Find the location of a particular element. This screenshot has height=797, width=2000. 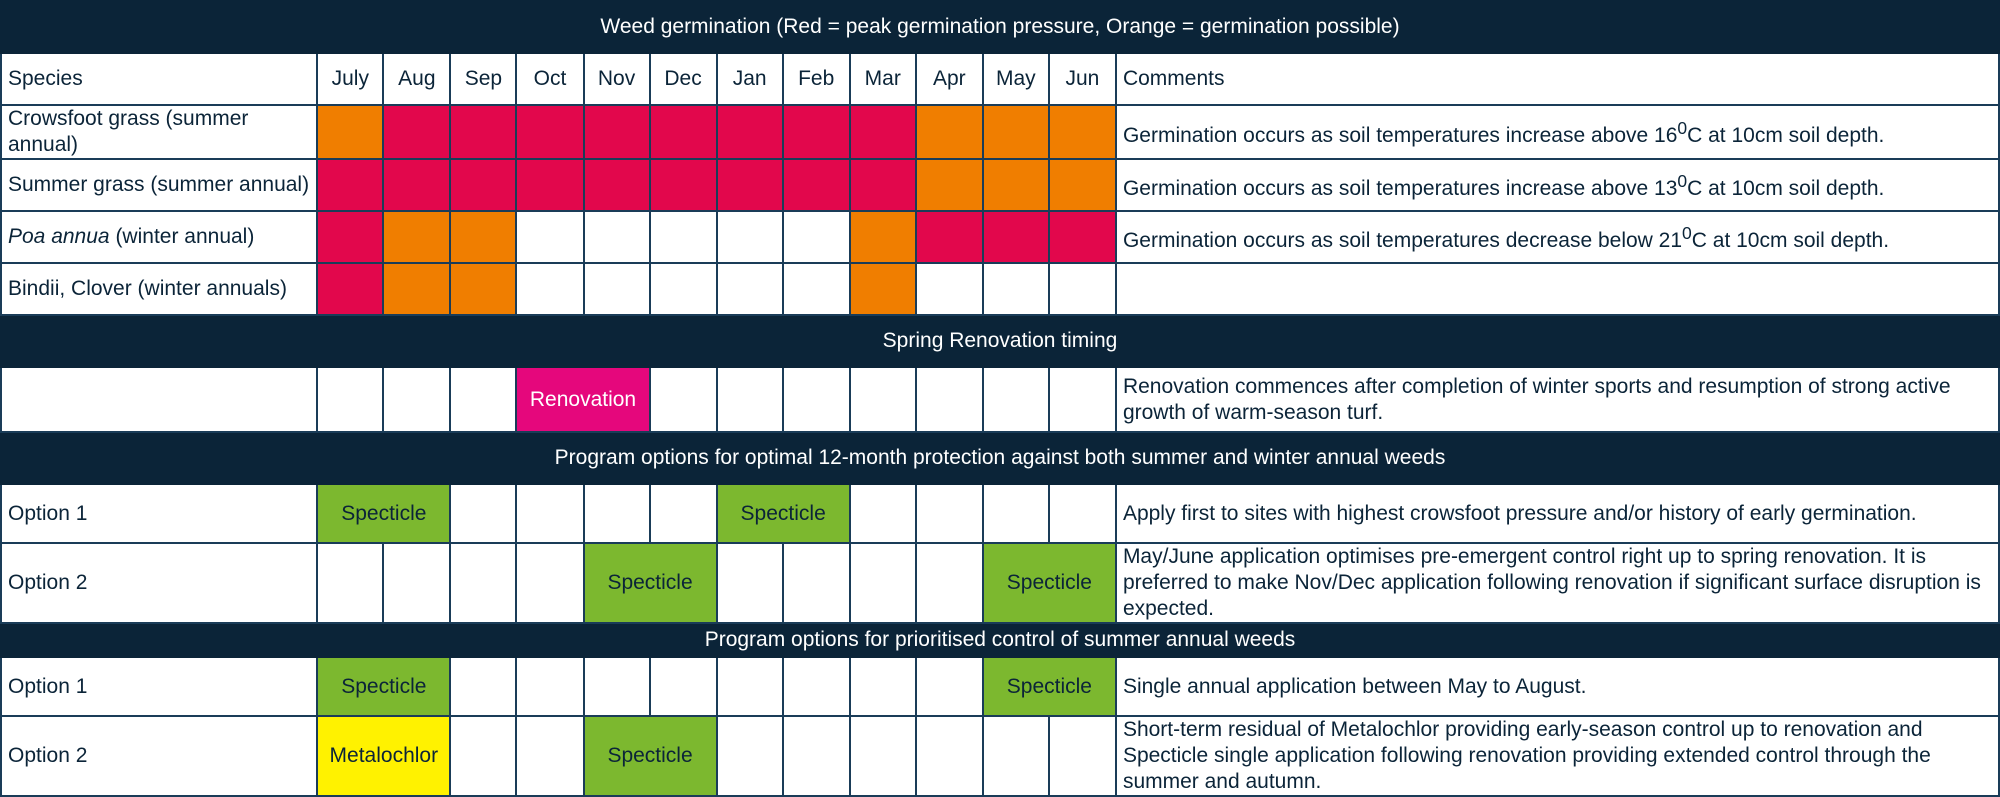

species-name: Poa annua (winter annual) is located at coordinates (159, 237).